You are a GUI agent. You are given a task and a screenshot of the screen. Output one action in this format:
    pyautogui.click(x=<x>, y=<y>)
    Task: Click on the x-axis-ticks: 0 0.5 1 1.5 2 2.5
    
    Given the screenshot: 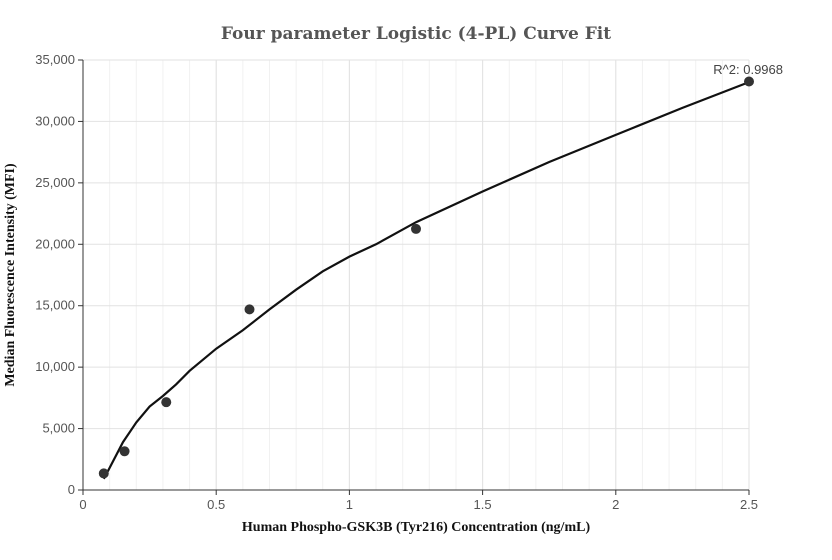 What is the action you would take?
    pyautogui.click(x=418, y=501)
    